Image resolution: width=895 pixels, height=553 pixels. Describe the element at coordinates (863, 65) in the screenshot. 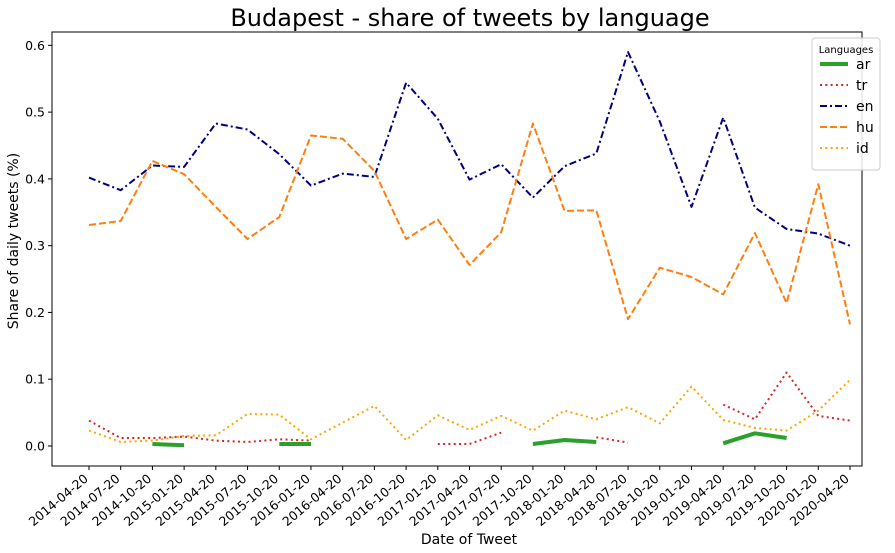

I see `legend-label-ar: ar` at that location.